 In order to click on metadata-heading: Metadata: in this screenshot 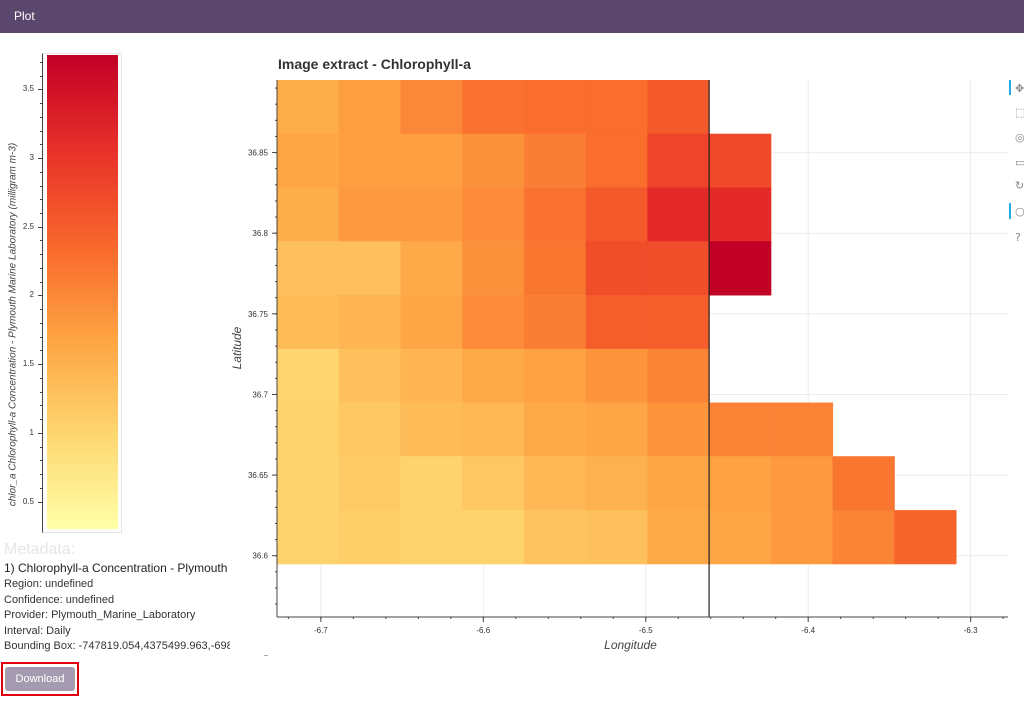, I will do `click(40, 549)`.